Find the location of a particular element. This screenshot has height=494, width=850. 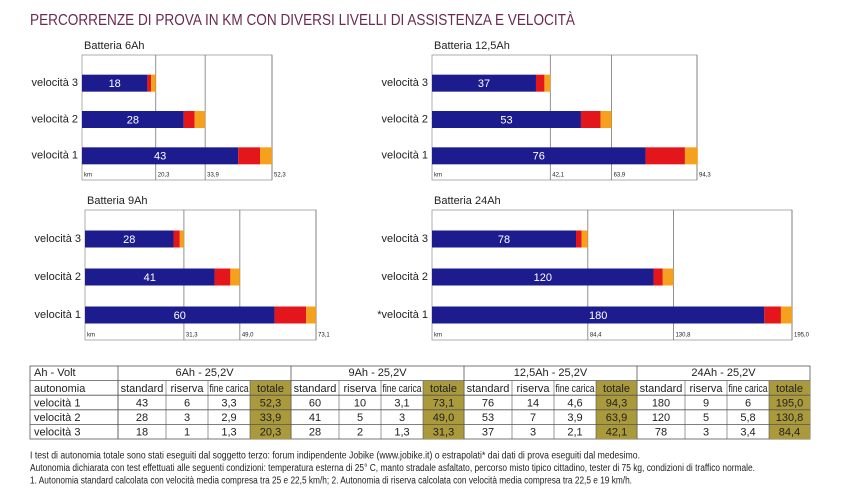

bar-value-label: 76 is located at coordinates (539, 157).